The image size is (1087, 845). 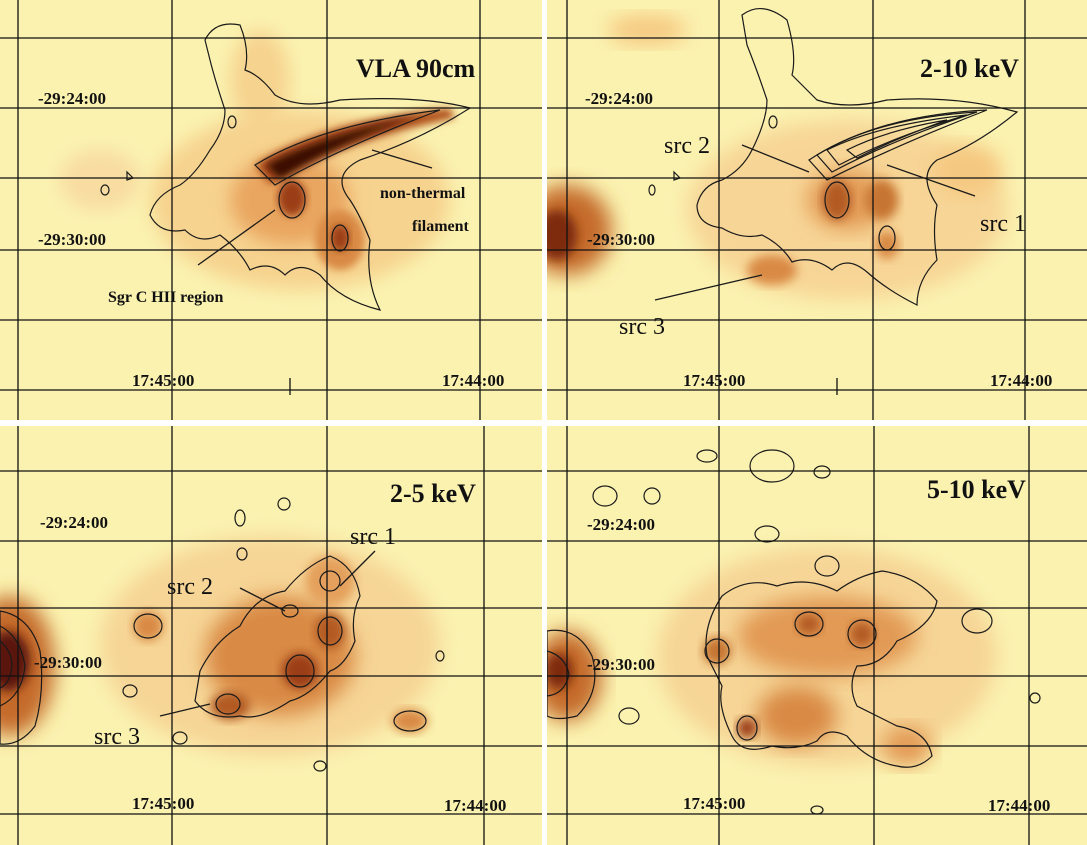 I want to click on band-label: 5-10 keV, so click(x=976, y=489).